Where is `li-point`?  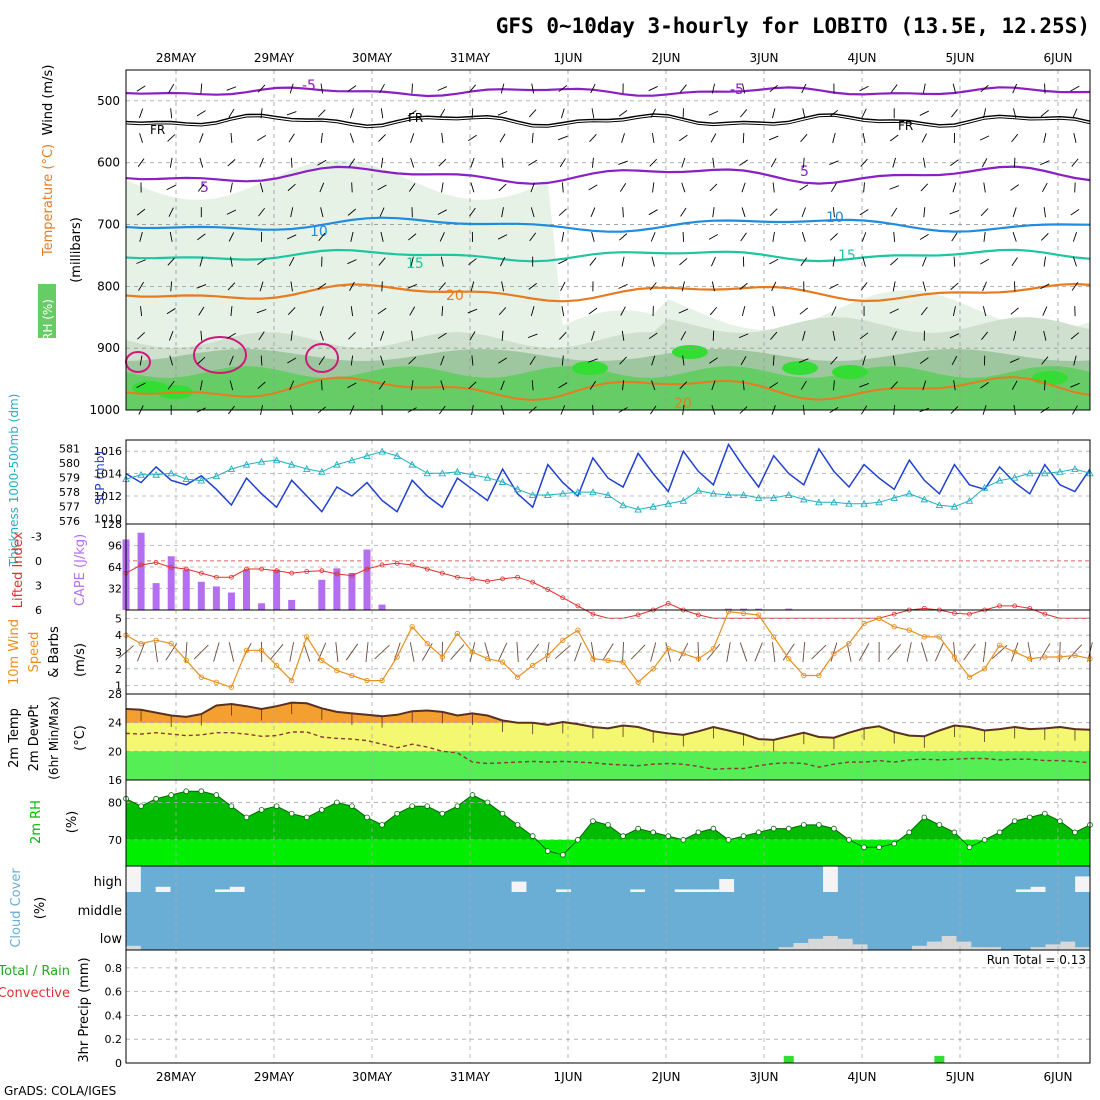
li-point is located at coordinates (186, 569).